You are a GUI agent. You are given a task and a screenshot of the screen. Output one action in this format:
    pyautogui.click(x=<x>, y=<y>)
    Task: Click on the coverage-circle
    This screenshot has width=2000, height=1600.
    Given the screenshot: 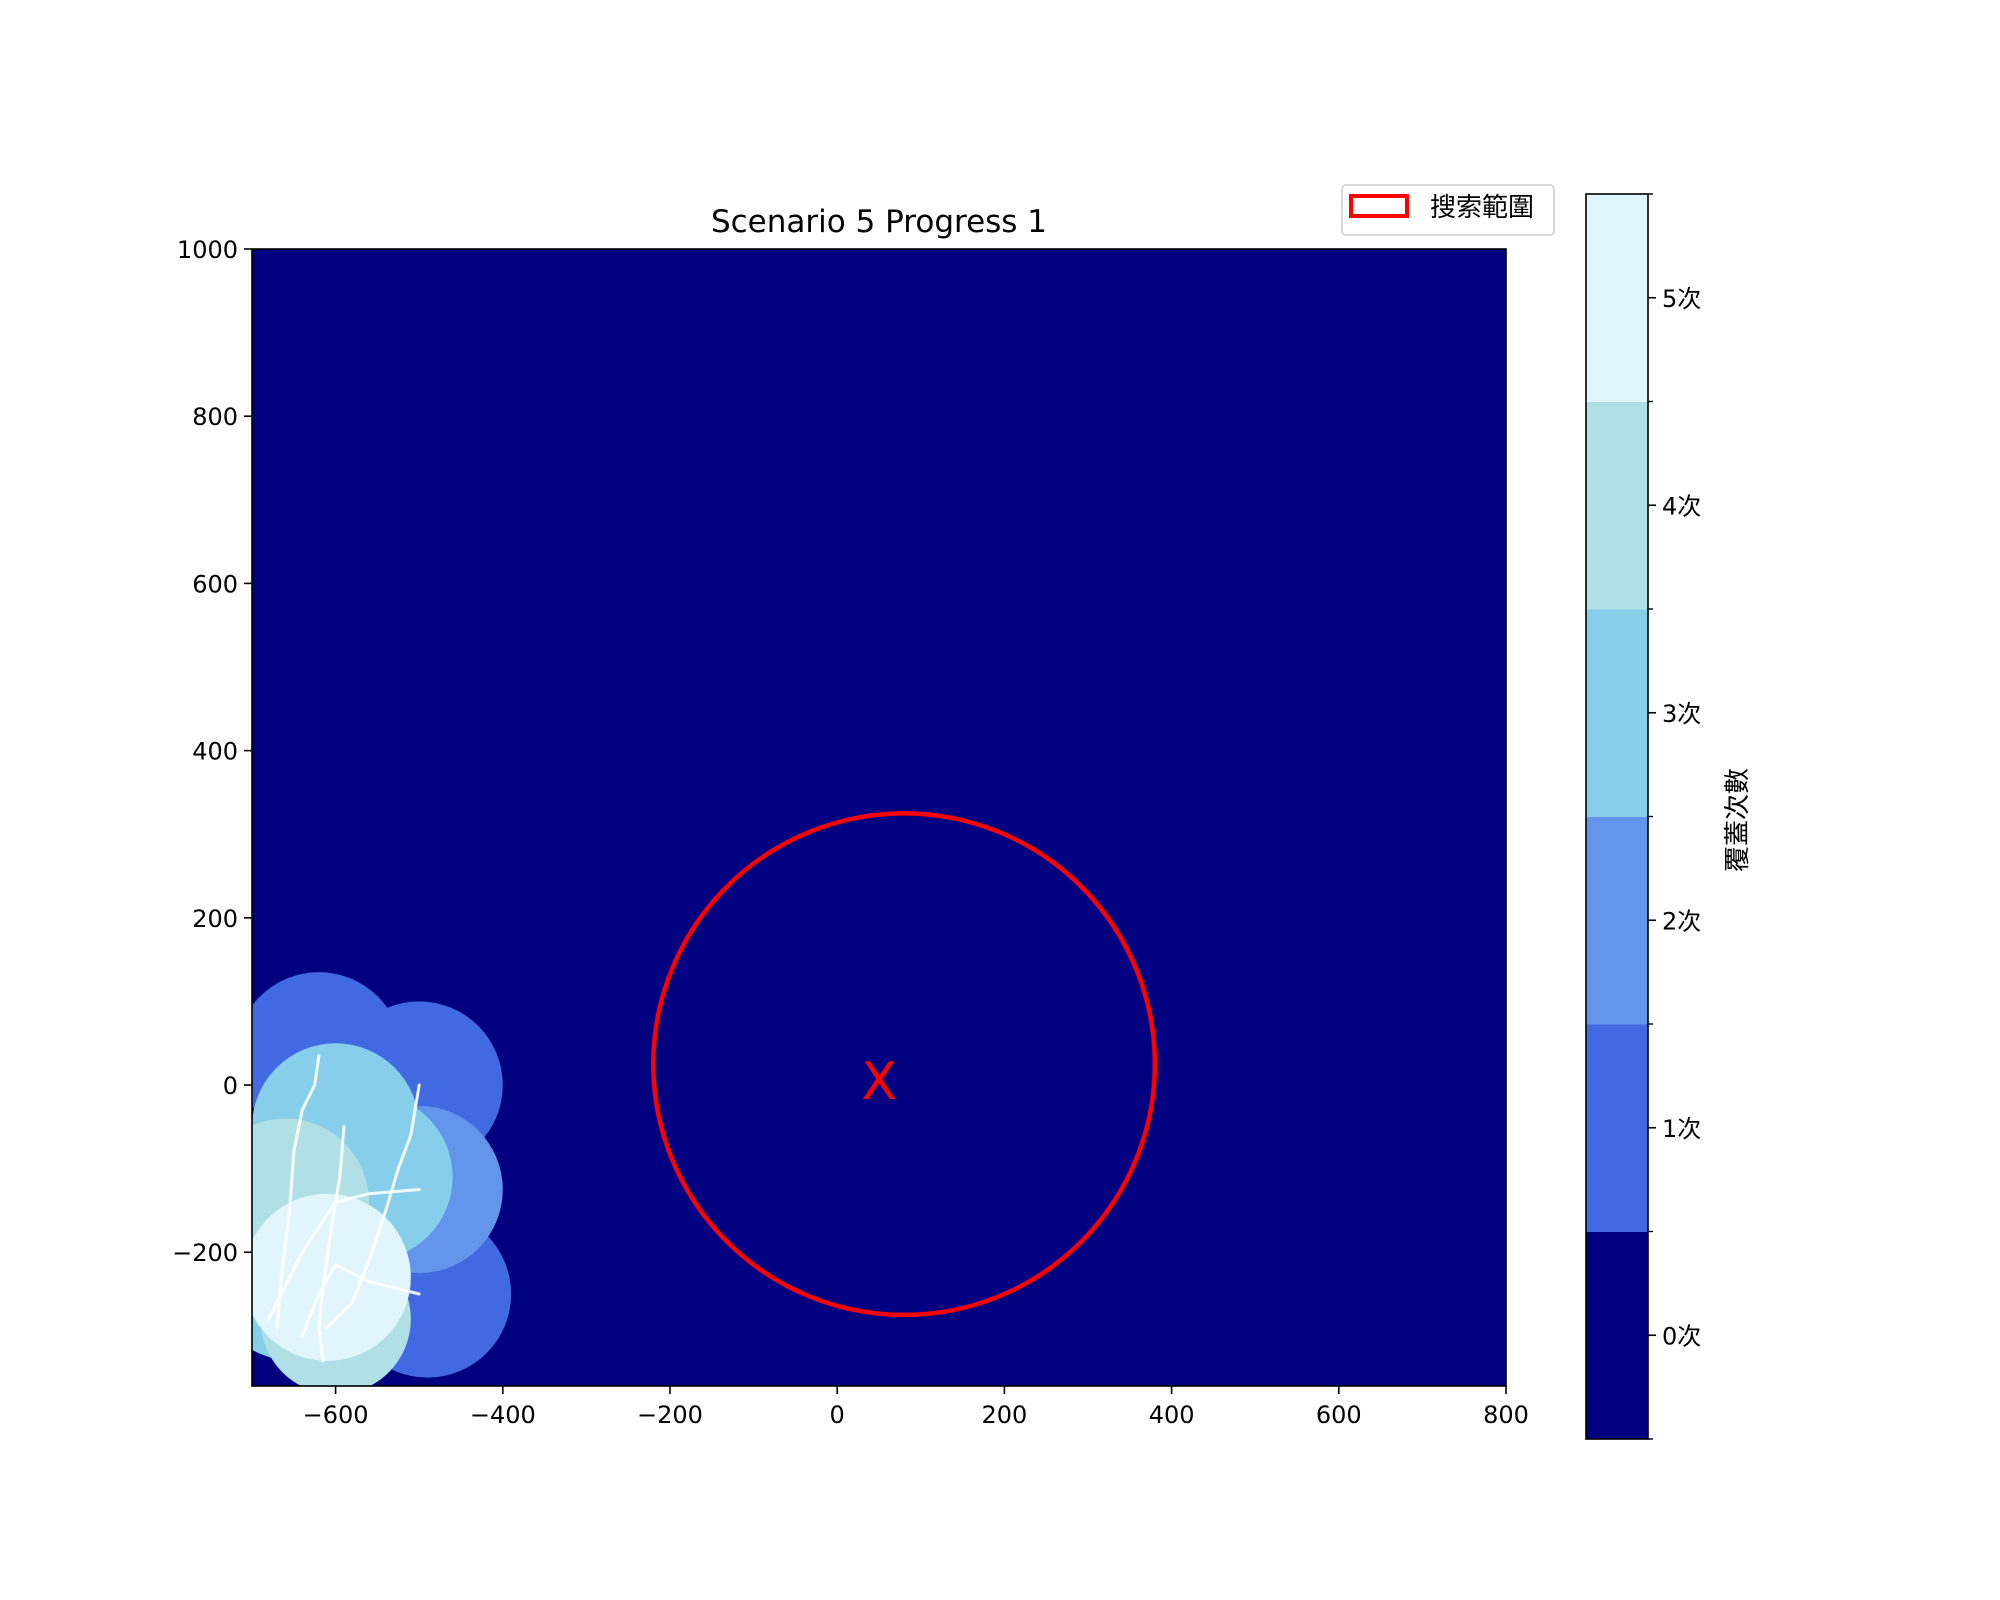 What is the action you would take?
    pyautogui.click(x=331, y=1277)
    